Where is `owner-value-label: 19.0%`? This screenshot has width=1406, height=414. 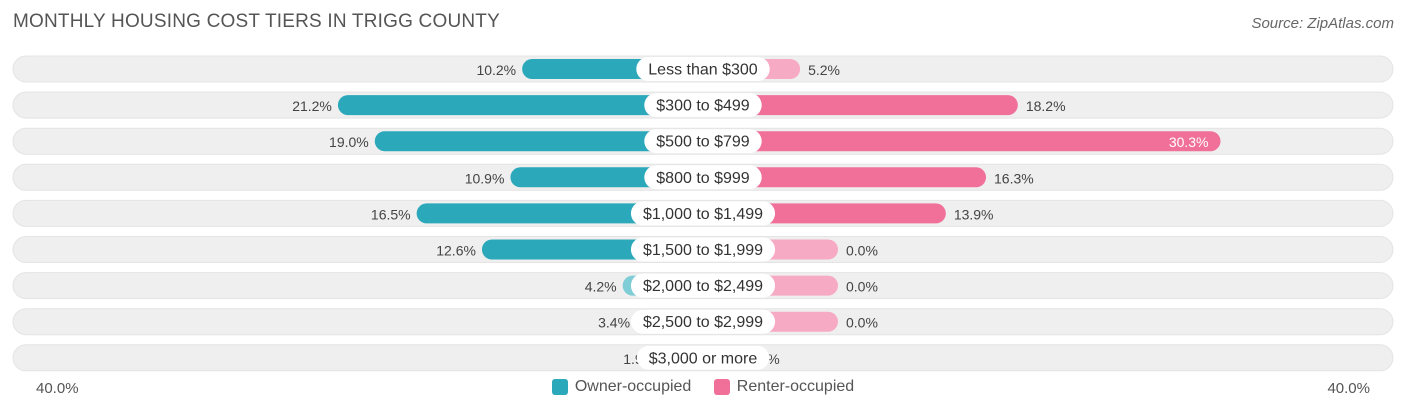
owner-value-label: 19.0% is located at coordinates (349, 142).